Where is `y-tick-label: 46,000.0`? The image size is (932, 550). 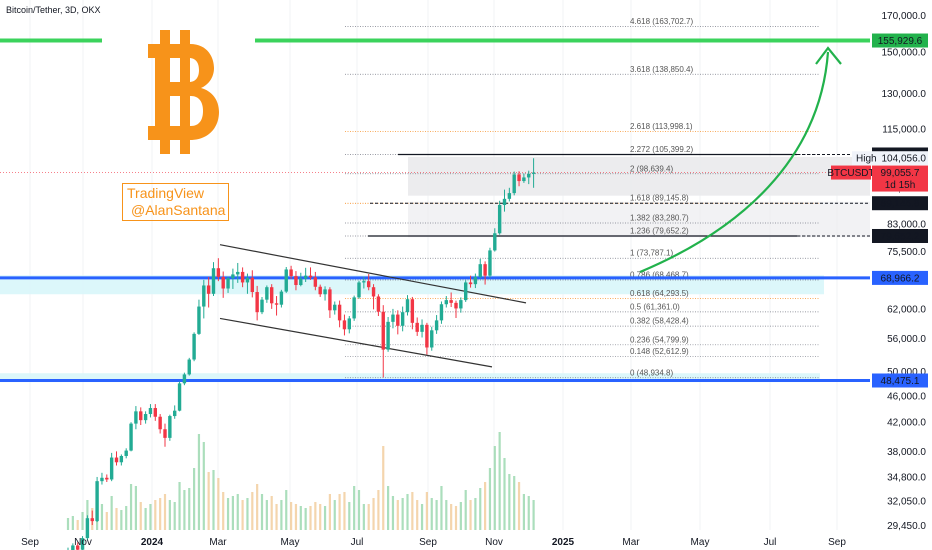 y-tick-label: 46,000.0 is located at coordinates (906, 396).